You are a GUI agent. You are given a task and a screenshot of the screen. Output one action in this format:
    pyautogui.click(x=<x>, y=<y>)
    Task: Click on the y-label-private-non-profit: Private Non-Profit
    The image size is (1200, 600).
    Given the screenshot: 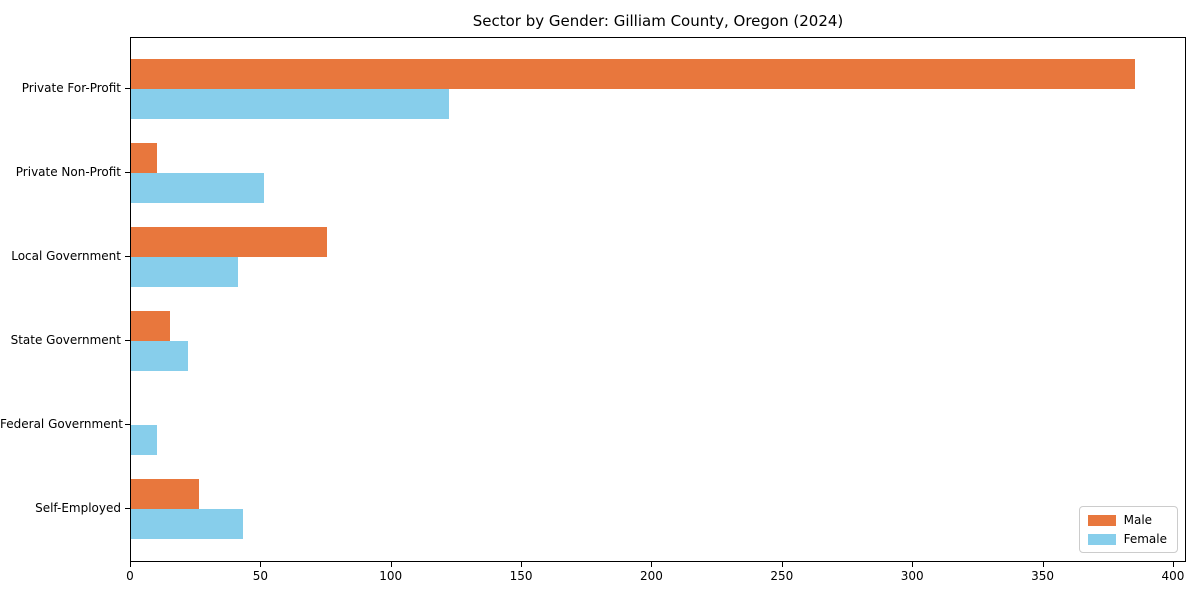 What is the action you would take?
    pyautogui.click(x=68, y=172)
    